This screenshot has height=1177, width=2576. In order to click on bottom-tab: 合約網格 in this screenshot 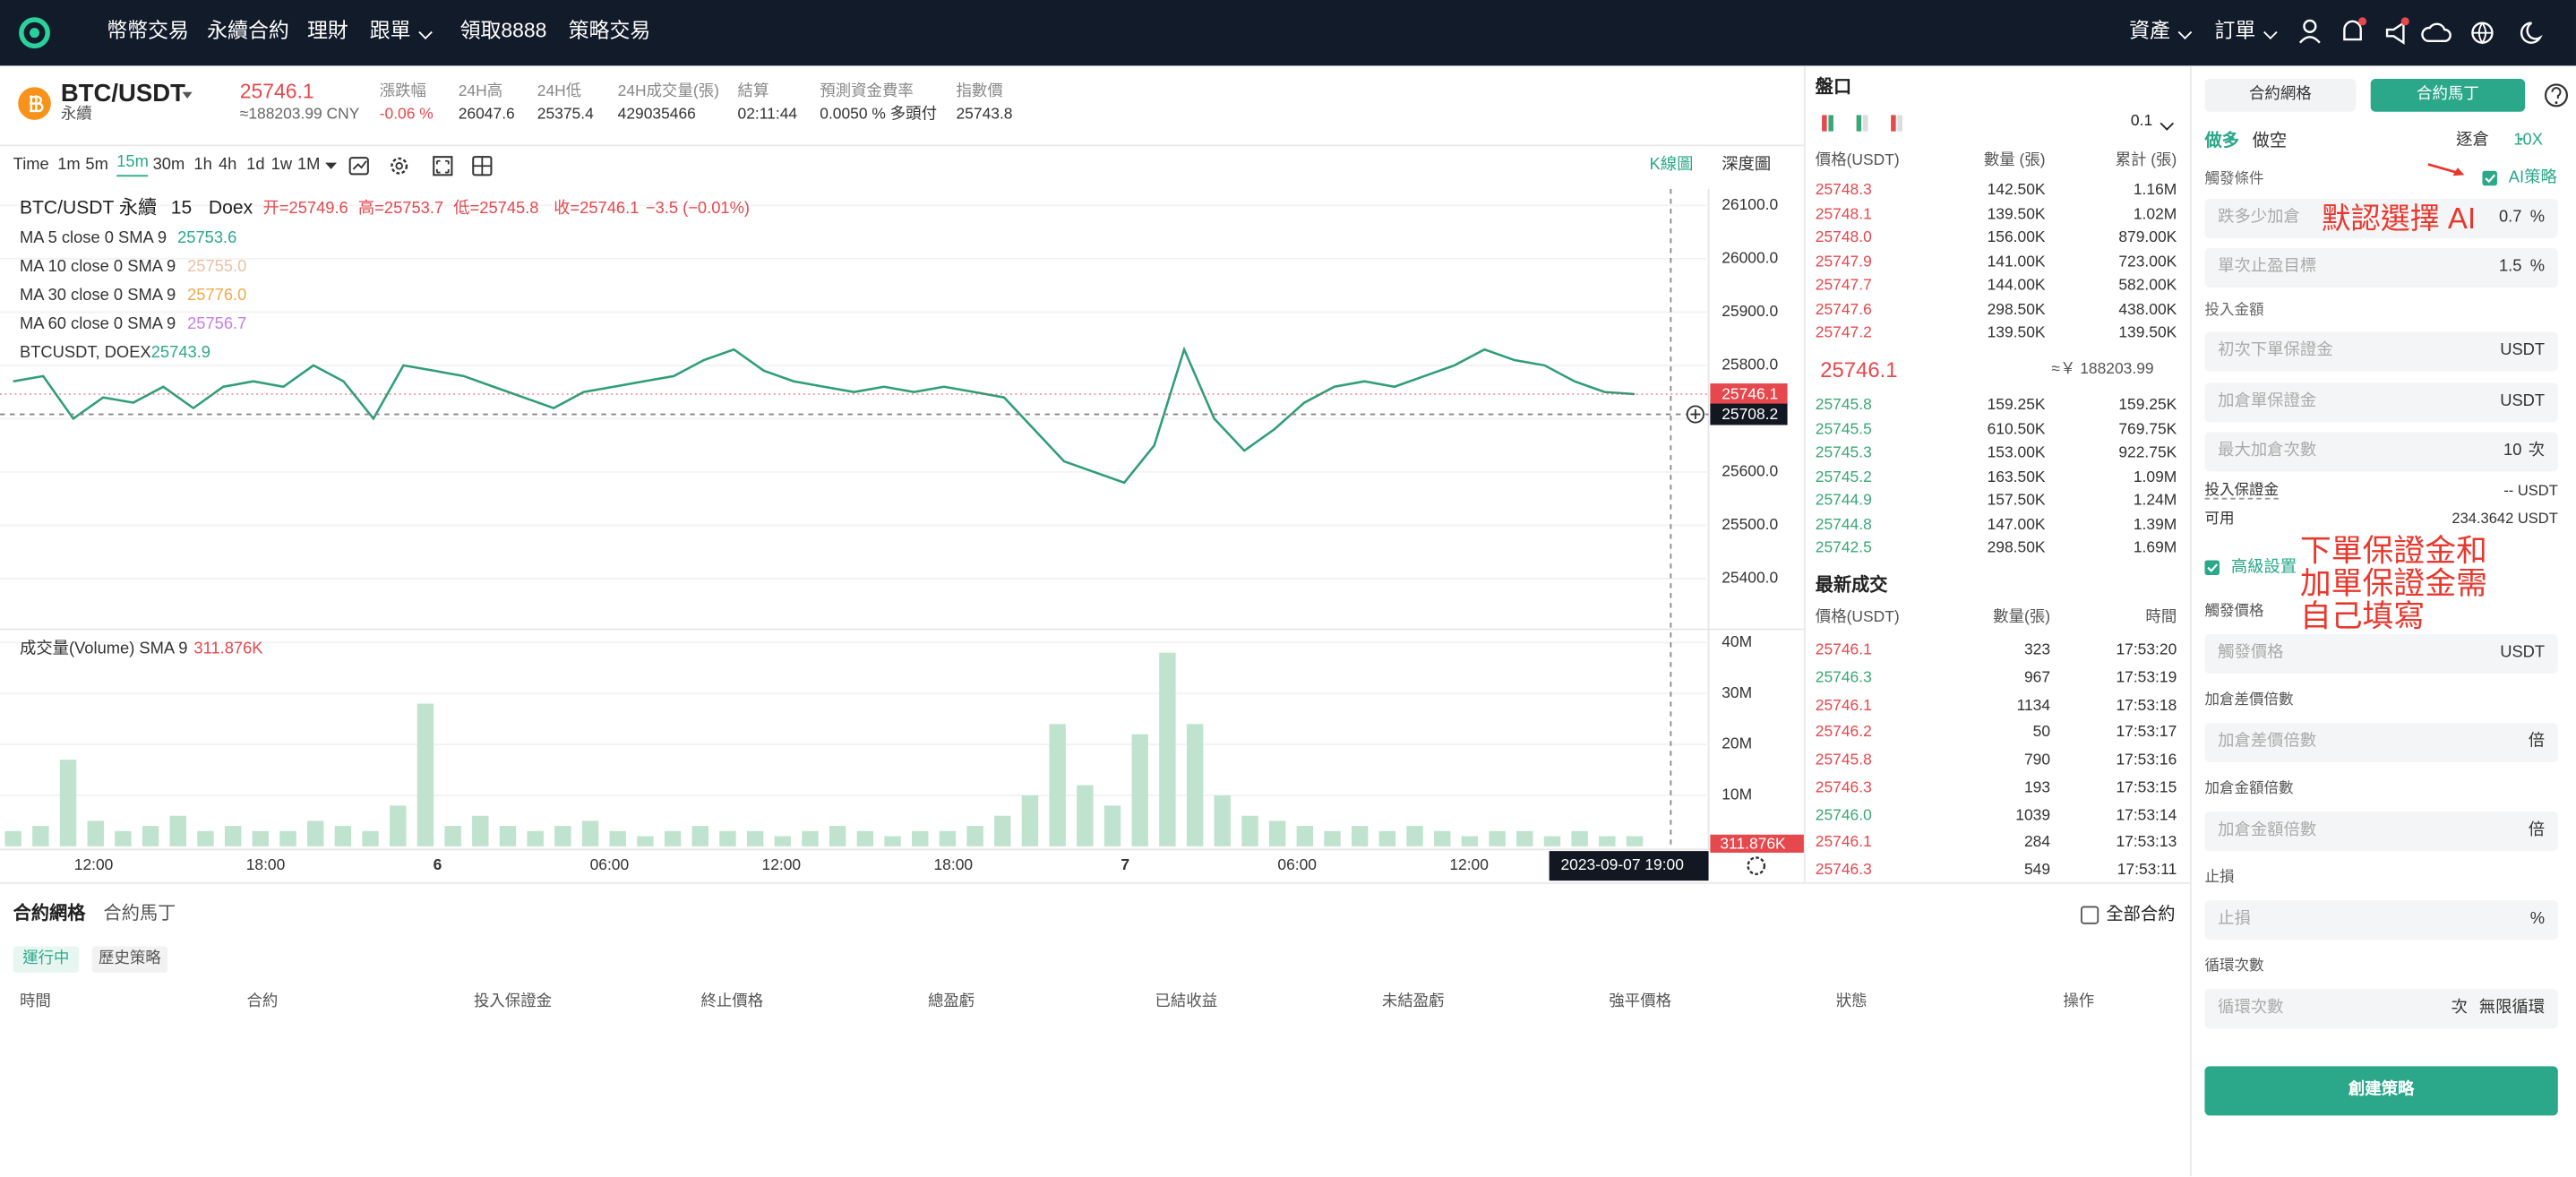, I will do `click(49, 914)`.